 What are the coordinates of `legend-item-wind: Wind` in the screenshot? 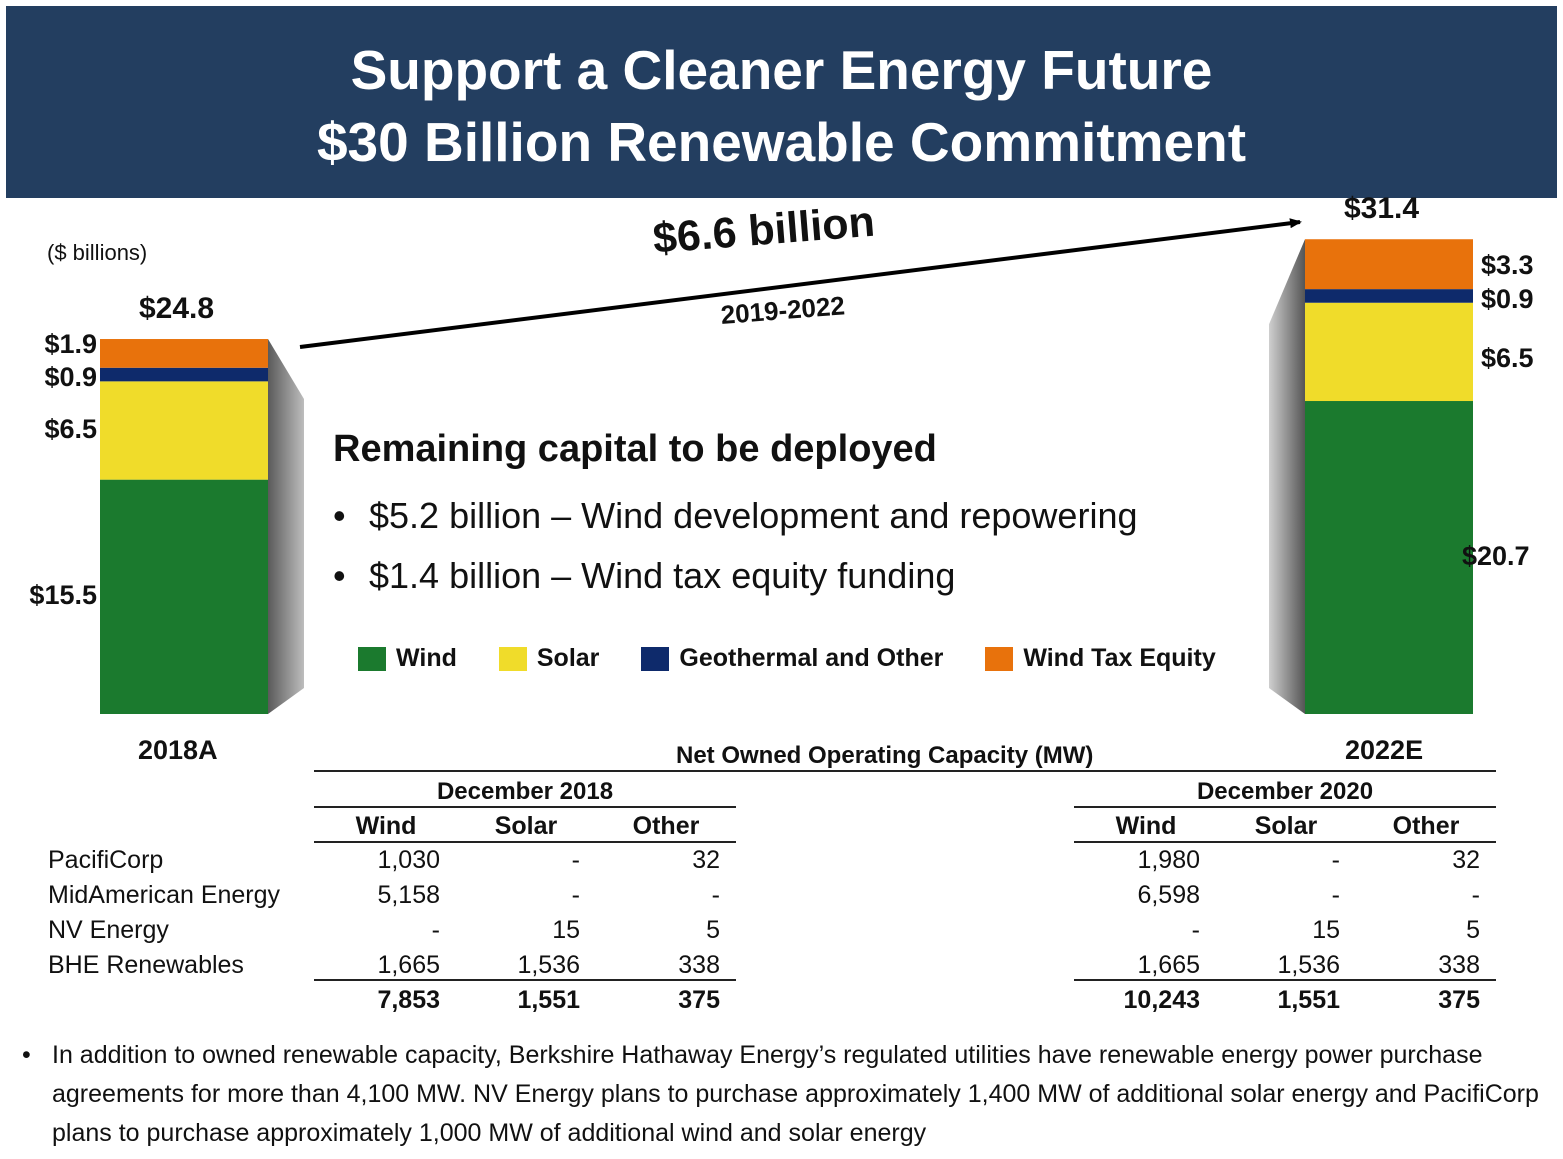 It's located at (407, 658).